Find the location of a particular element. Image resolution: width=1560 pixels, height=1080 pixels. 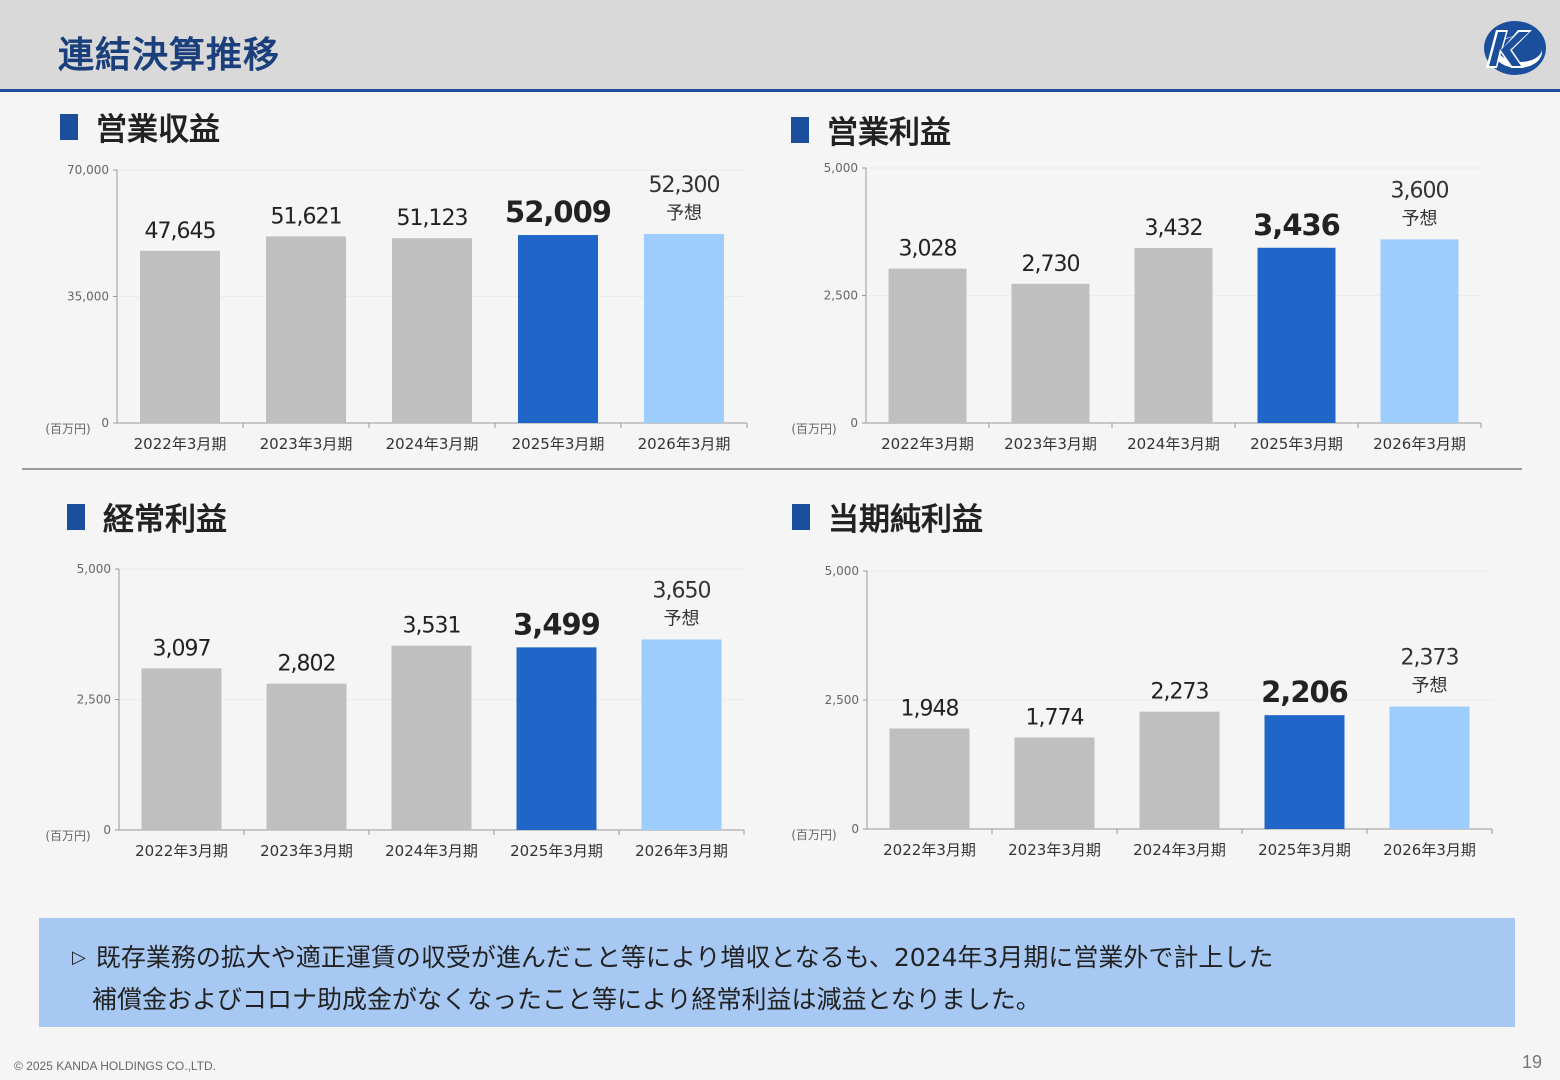

page-number: 19 is located at coordinates (1532, 1062).